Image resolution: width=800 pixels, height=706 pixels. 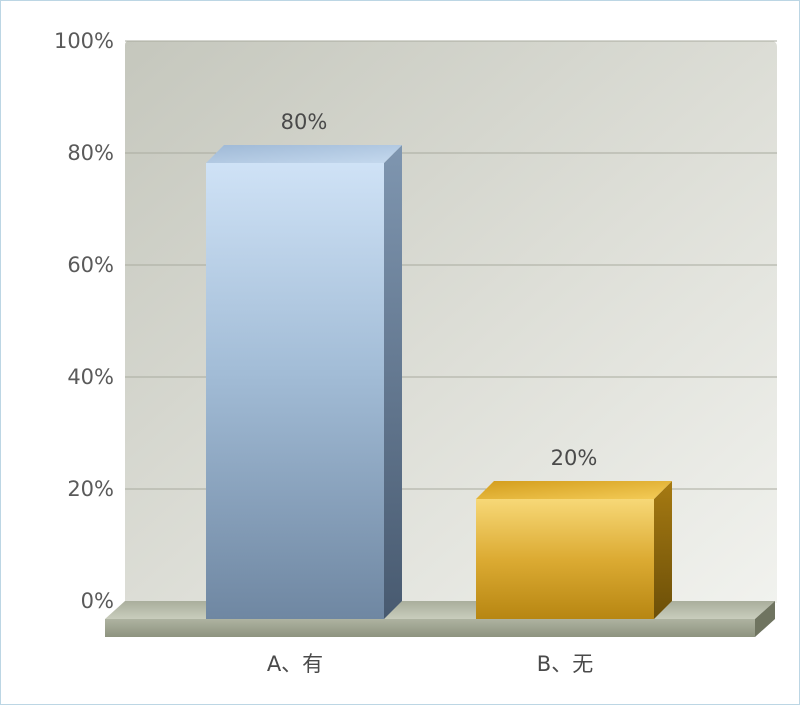 What do you see at coordinates (765, 619) in the screenshot?
I see `floor-side` at bounding box center [765, 619].